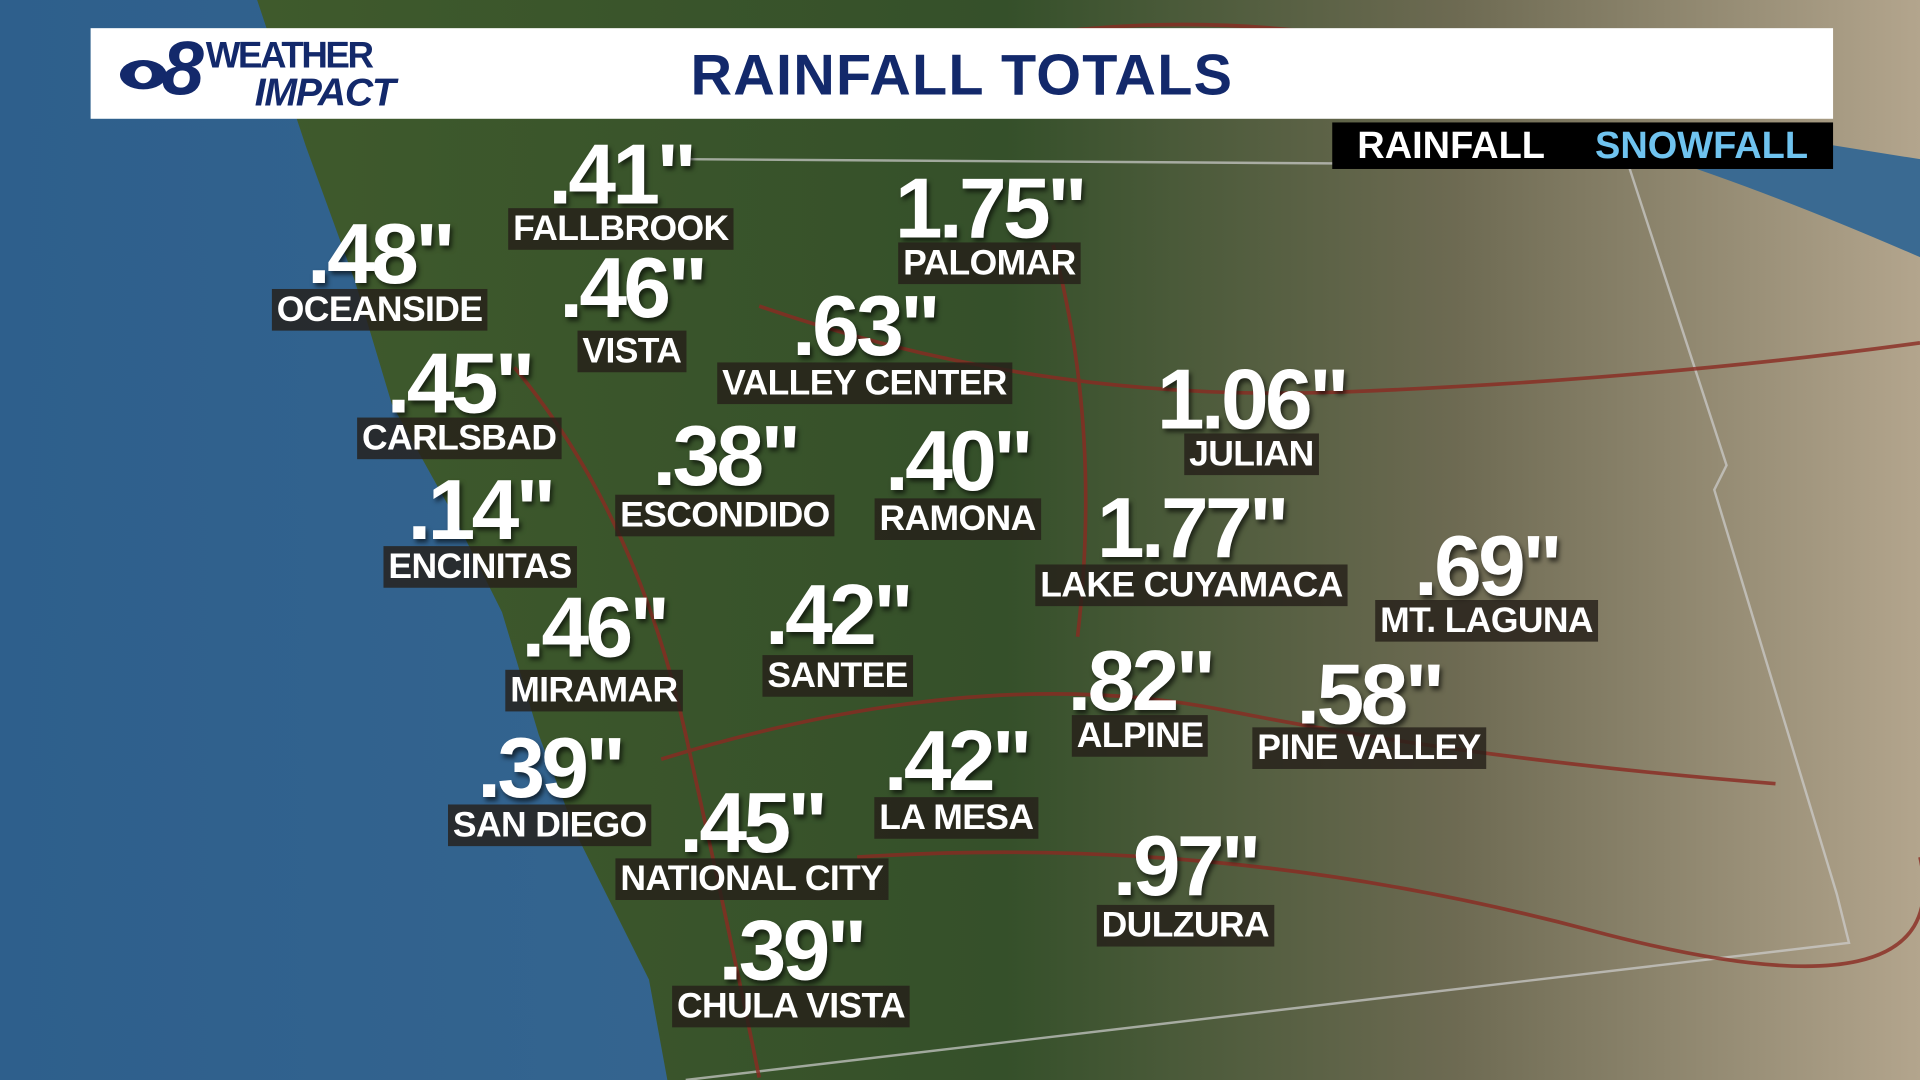  What do you see at coordinates (1141, 681) in the screenshot?
I see `rainfall-value: .82"` at bounding box center [1141, 681].